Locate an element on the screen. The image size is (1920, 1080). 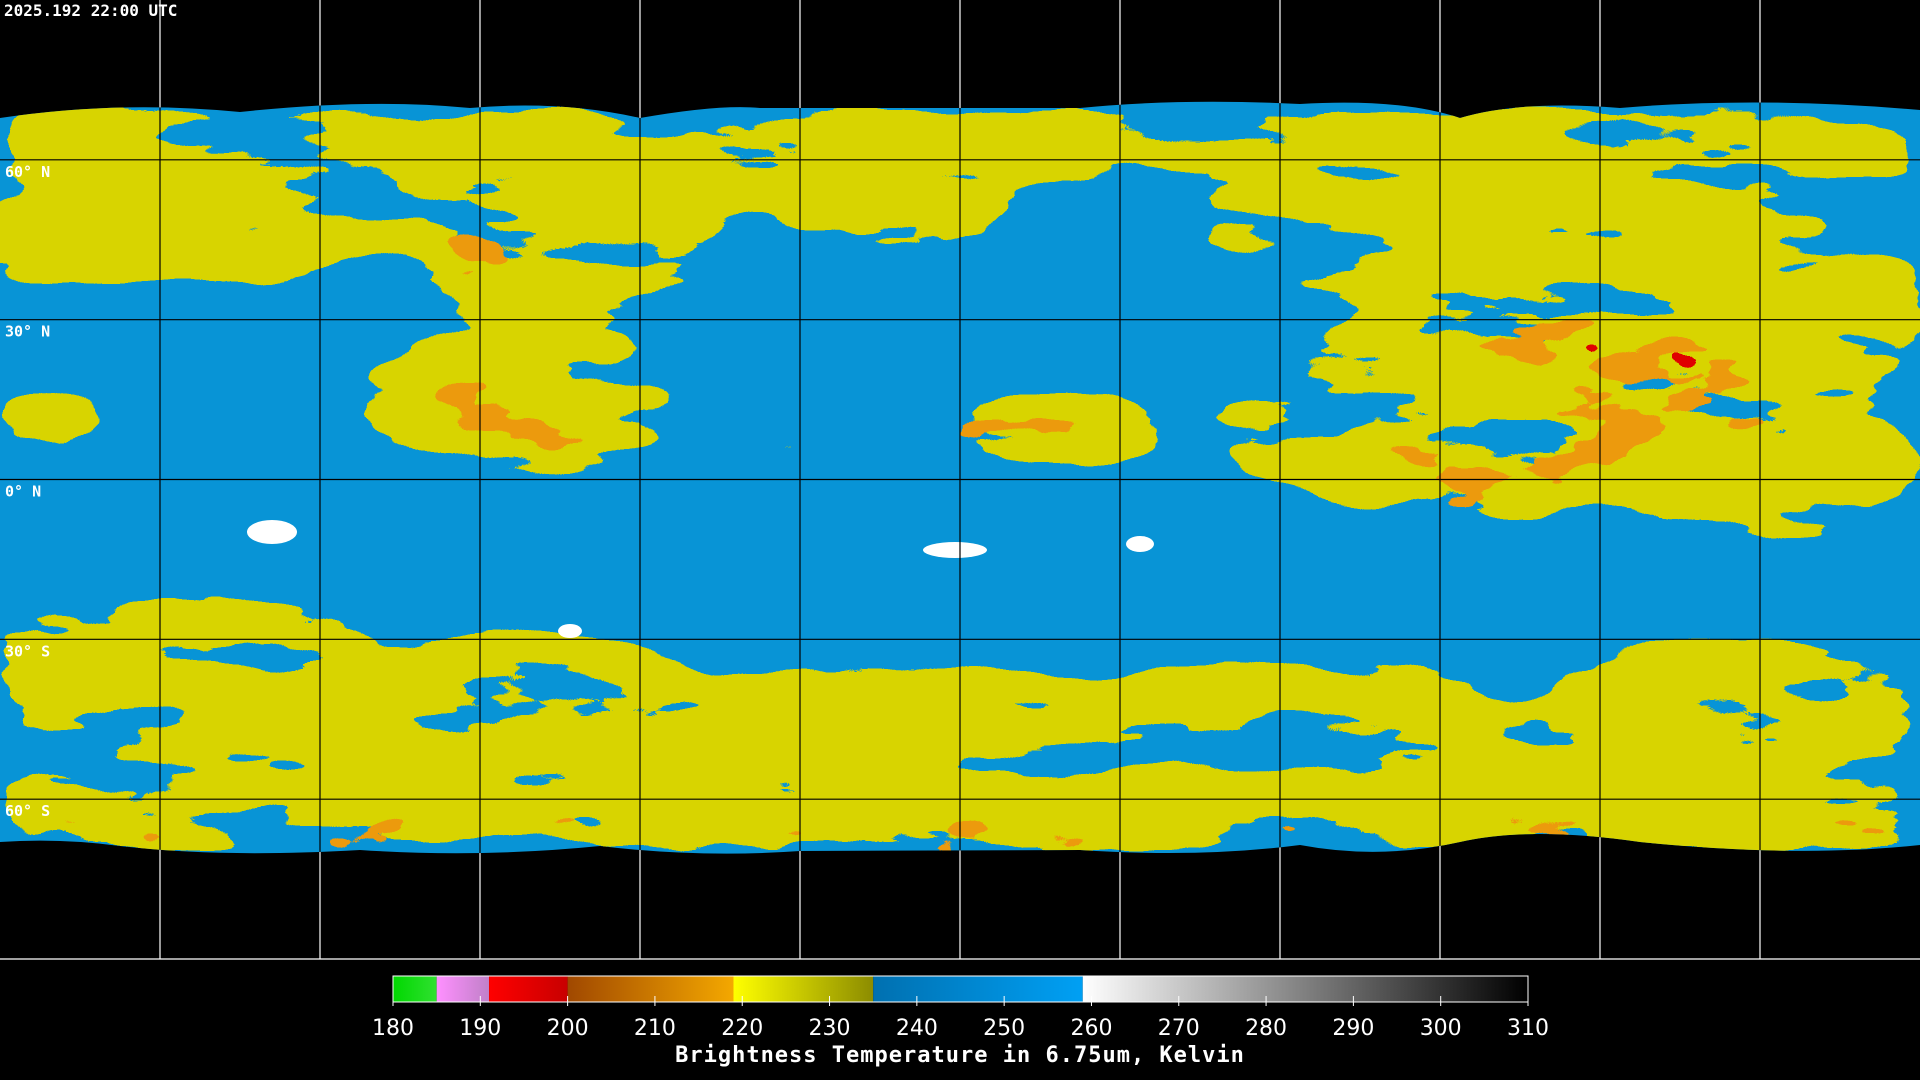
coldest-areas is located at coordinates (1140, 407).